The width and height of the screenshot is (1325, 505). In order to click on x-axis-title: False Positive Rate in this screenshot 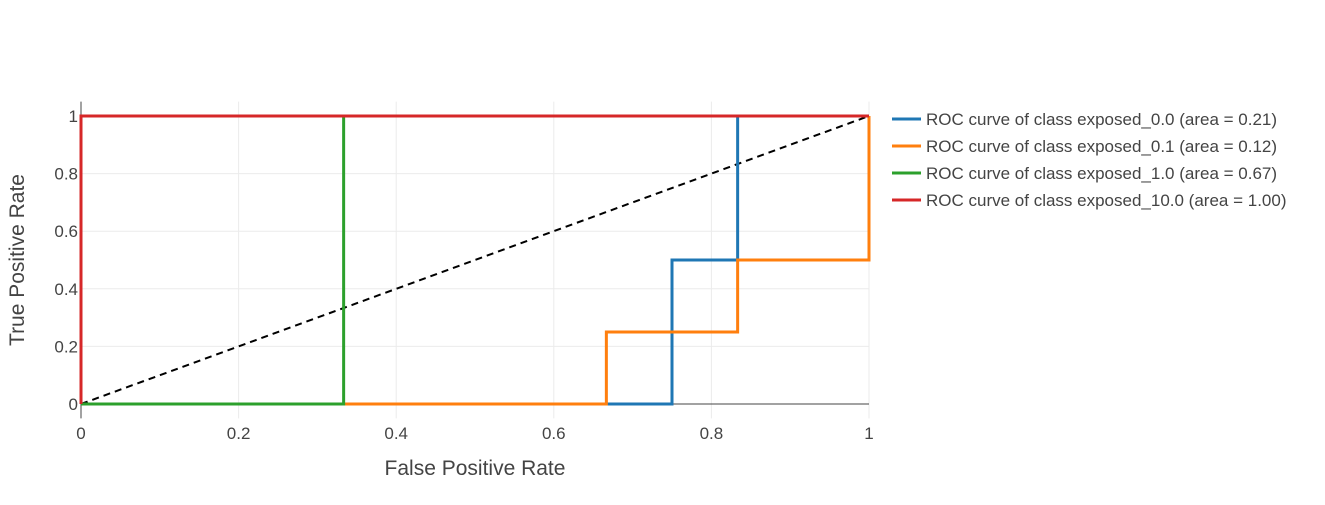, I will do `click(475, 468)`.